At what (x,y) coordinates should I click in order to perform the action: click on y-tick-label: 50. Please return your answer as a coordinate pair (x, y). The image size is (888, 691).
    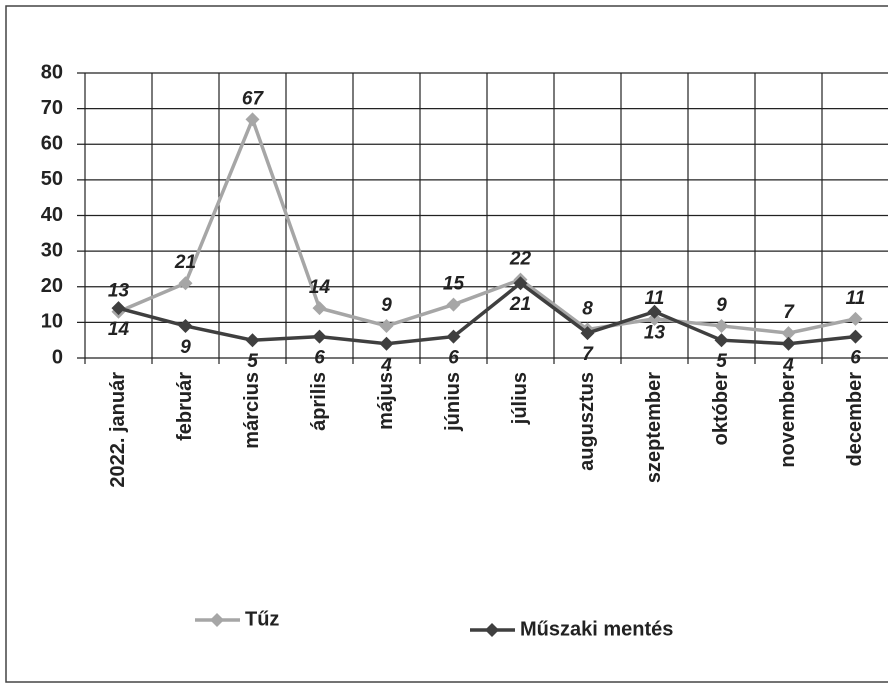
    Looking at the image, I should click on (52, 179).